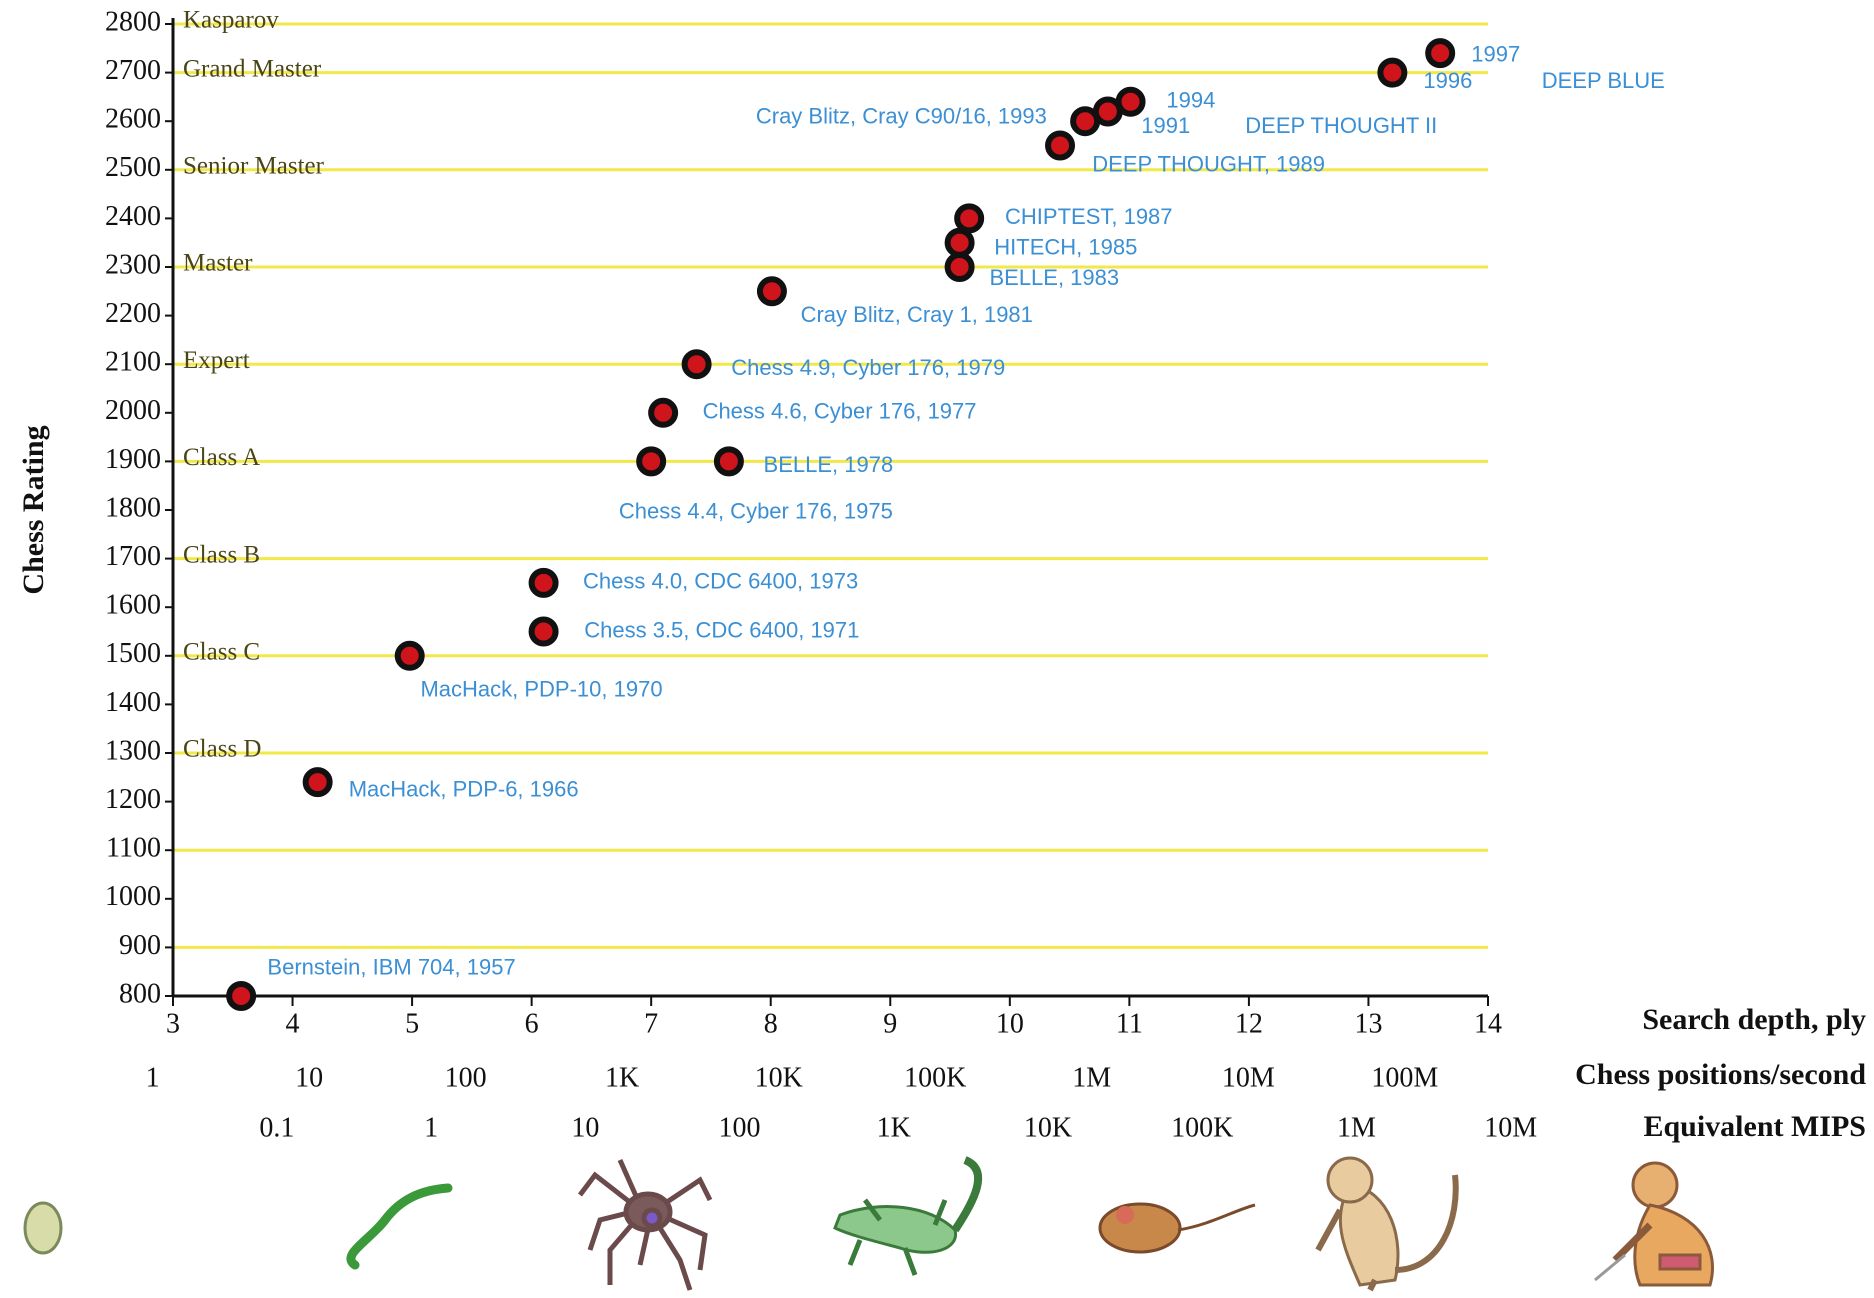 The image size is (1874, 1298). What do you see at coordinates (1754, 1019) in the screenshot?
I see `x-axis-title: Search depth, ply` at bounding box center [1754, 1019].